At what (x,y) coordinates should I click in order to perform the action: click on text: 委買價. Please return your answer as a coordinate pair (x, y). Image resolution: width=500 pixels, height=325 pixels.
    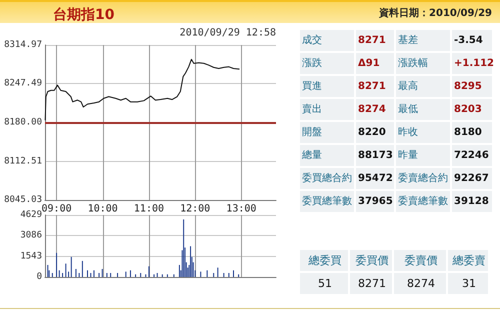
    Looking at the image, I should click on (371, 260).